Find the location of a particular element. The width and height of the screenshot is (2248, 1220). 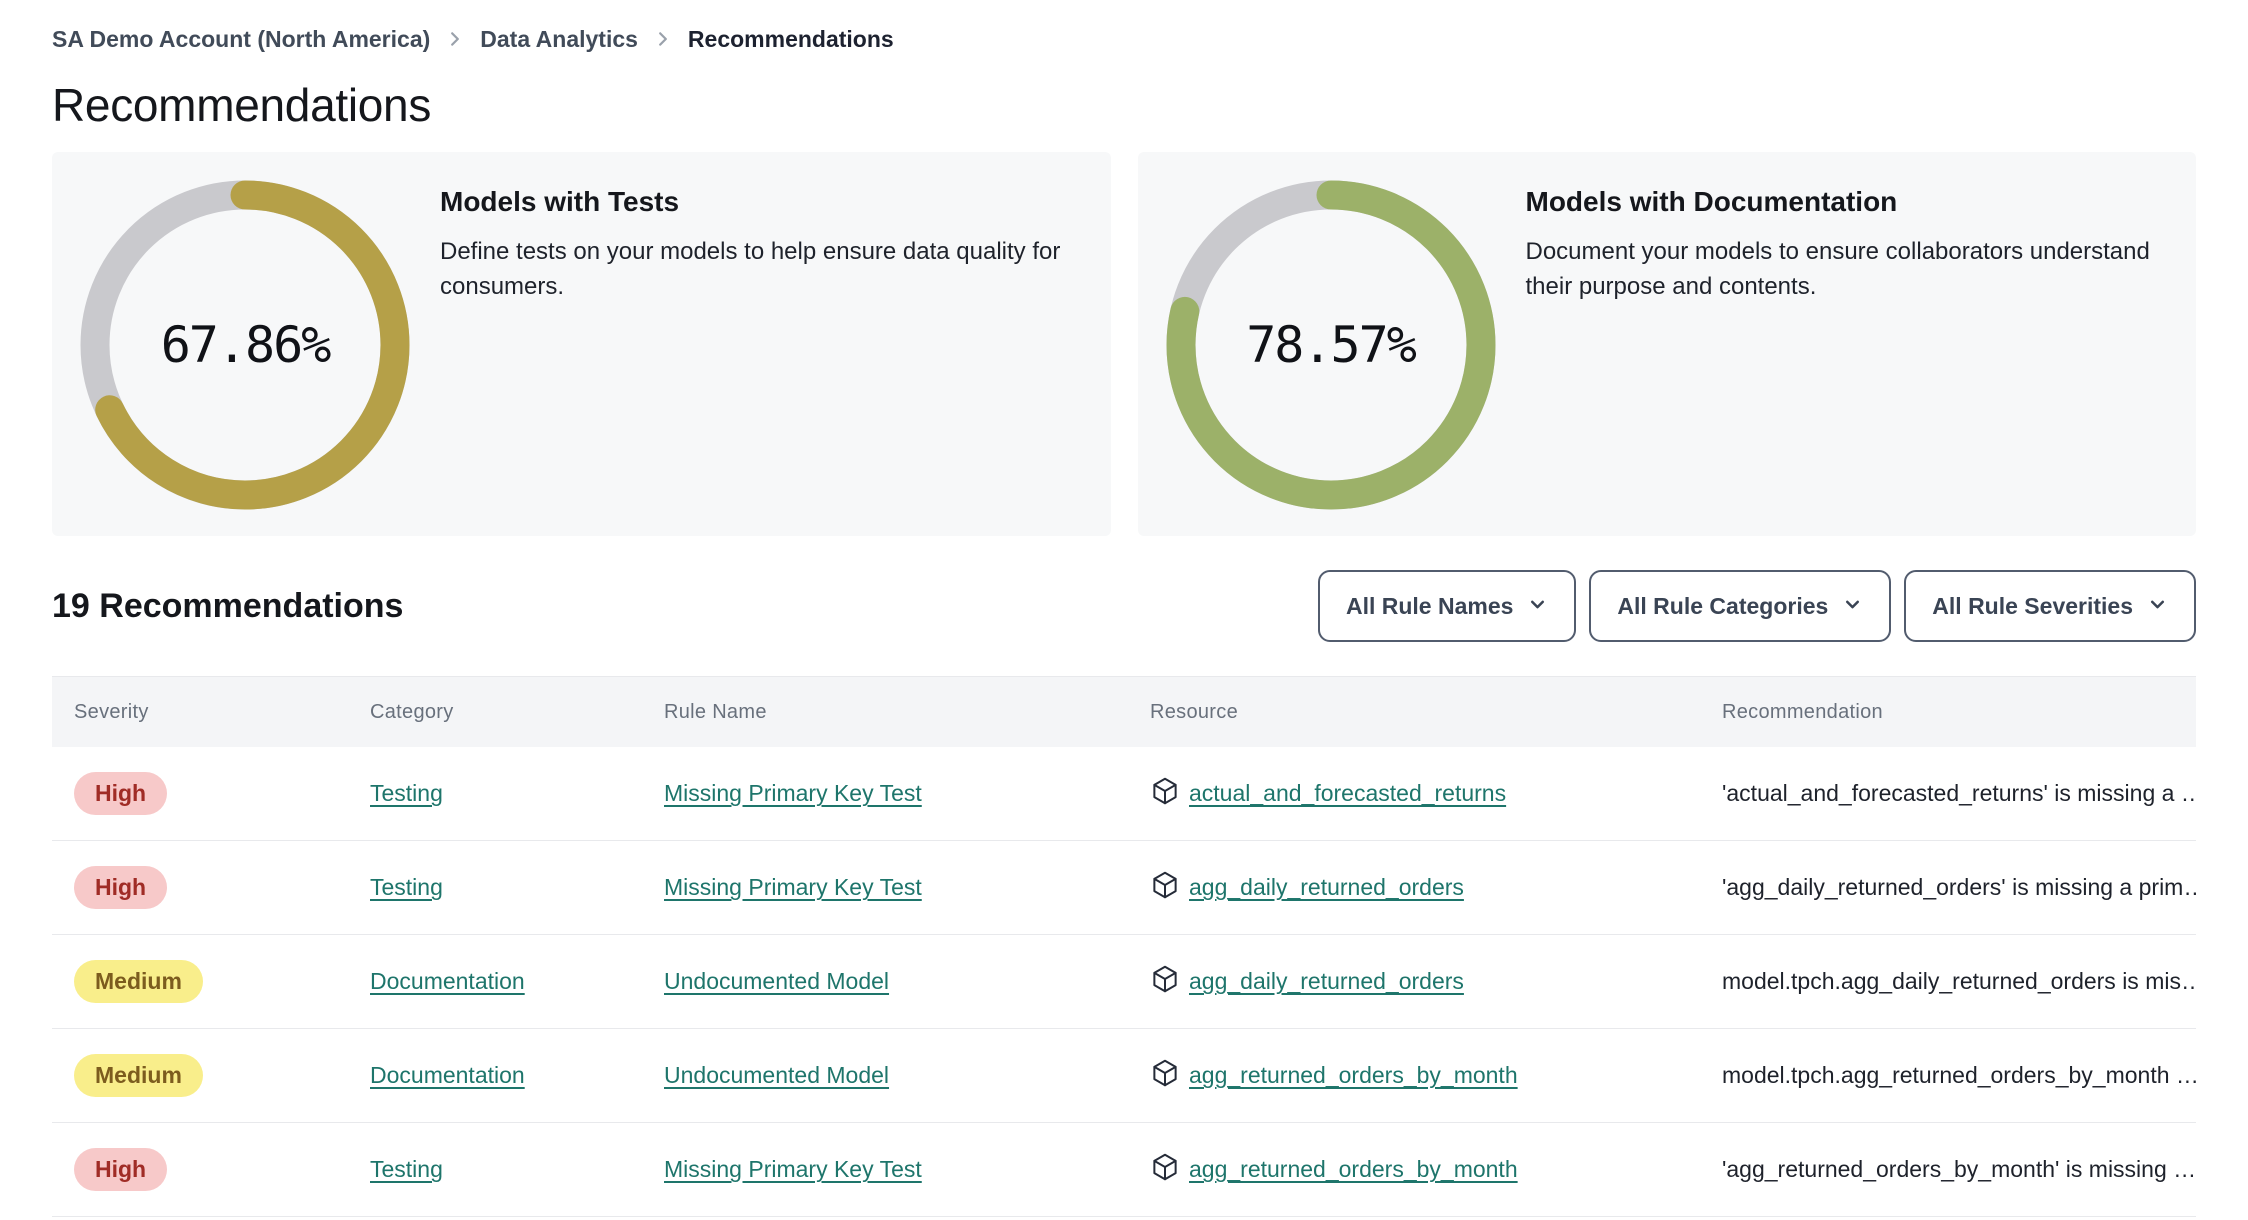

column-header-severity: Severity is located at coordinates (111, 711).